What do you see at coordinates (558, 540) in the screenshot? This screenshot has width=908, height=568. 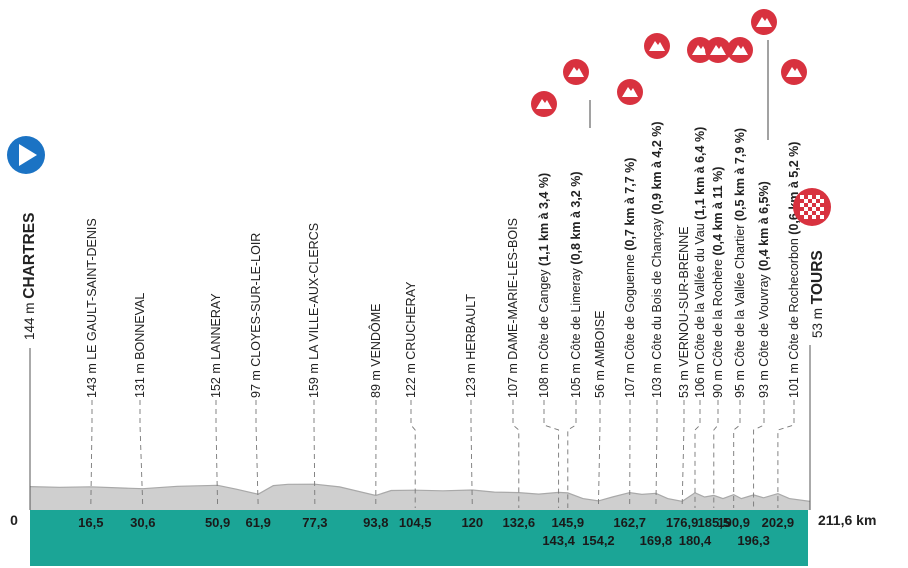 I see `km-label: 143,4` at bounding box center [558, 540].